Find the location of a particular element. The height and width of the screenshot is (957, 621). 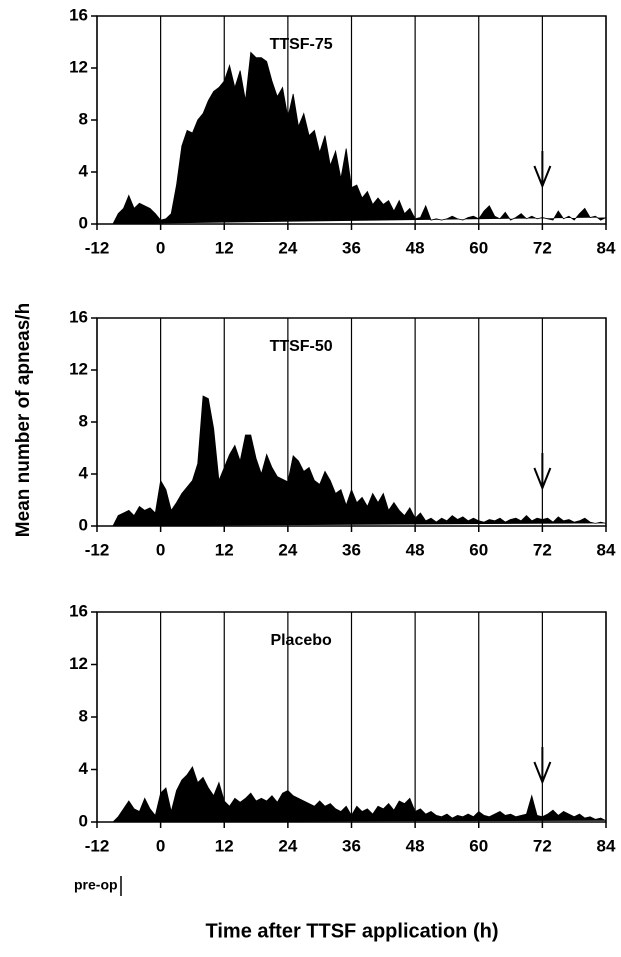

y-axis-title: Mean number of apneas/h is located at coordinates (23, 420).